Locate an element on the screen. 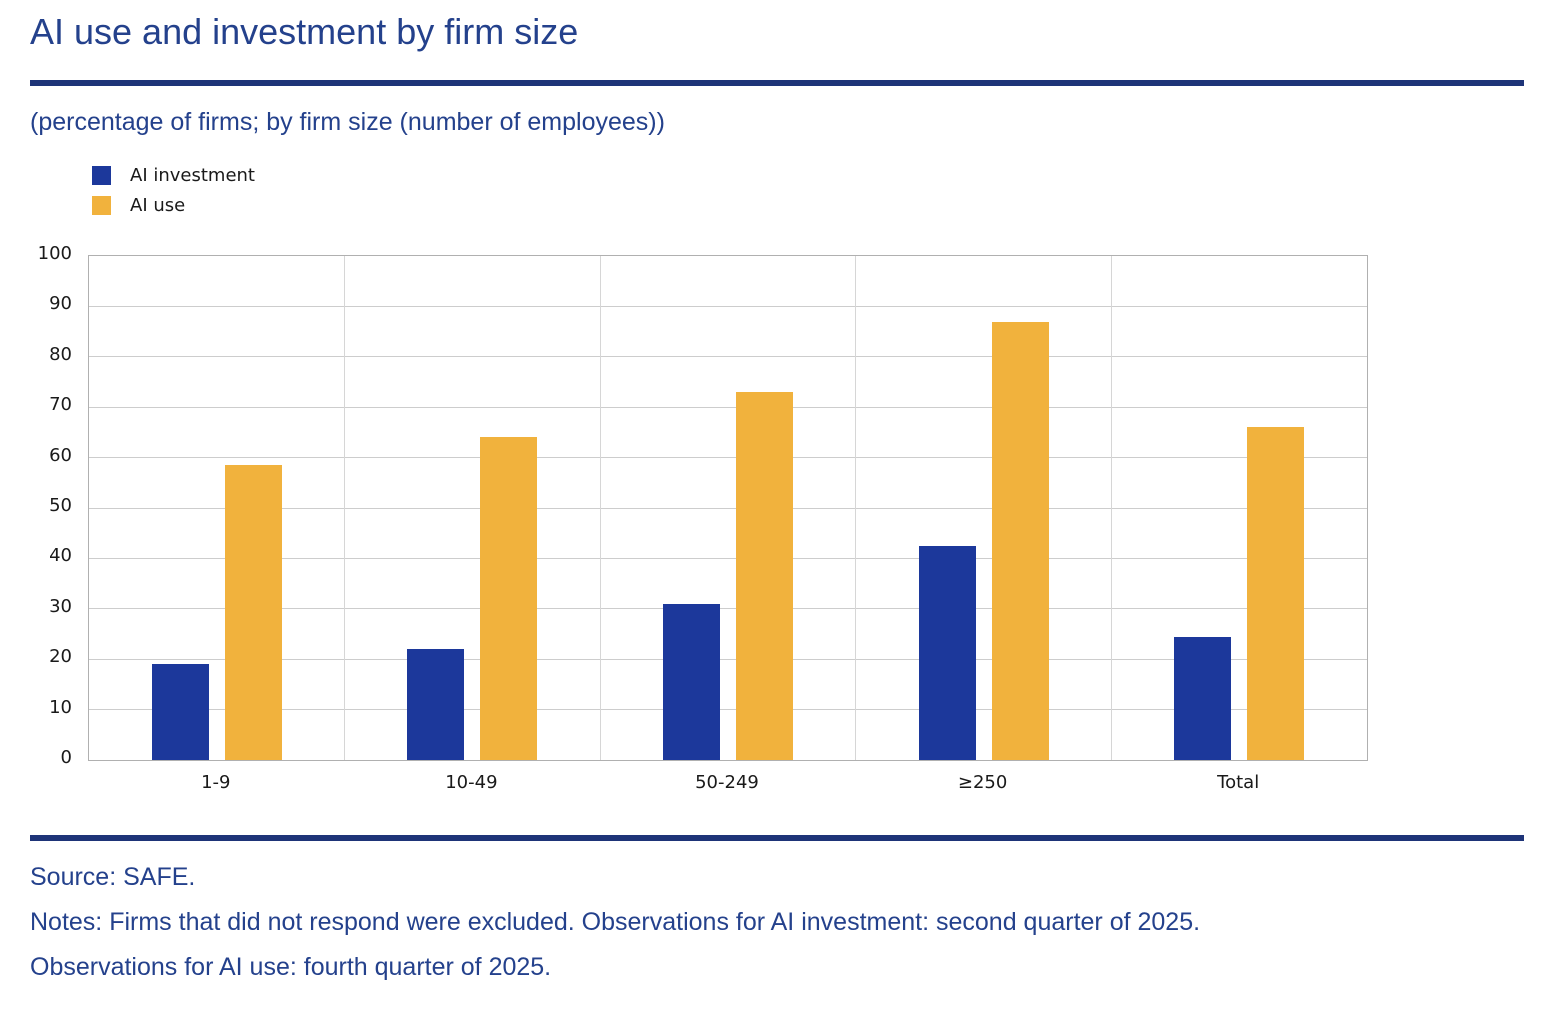 The height and width of the screenshot is (1020, 1554). y-tick-label: 30 is located at coordinates (60, 606).